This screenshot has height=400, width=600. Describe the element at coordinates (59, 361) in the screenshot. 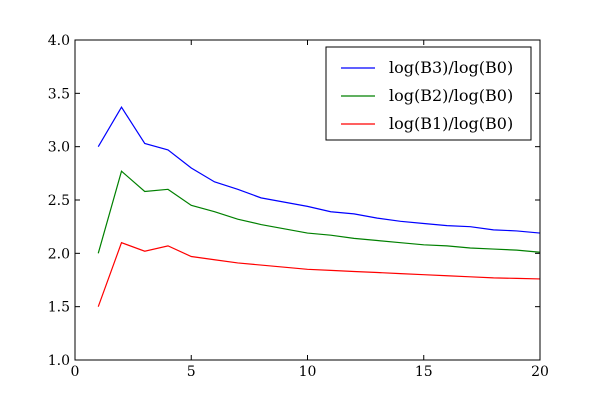

I see `y-tick-label: 1.0` at that location.